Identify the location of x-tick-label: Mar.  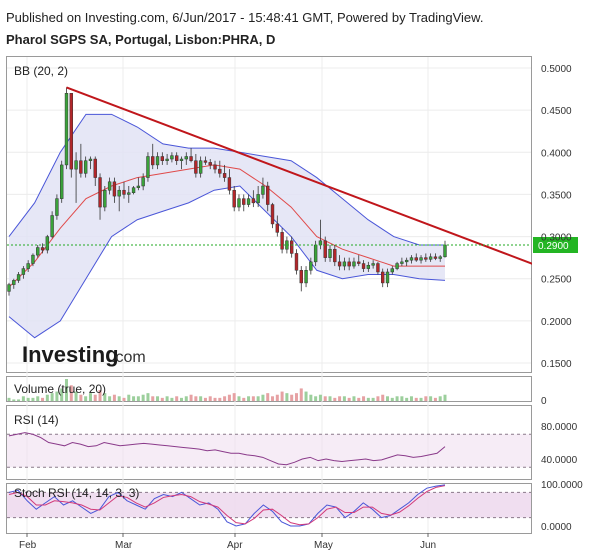
(124, 545).